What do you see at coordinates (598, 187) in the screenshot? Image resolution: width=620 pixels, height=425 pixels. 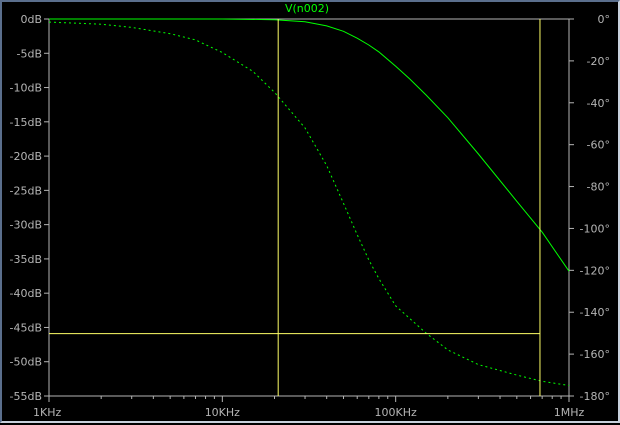 I see `right-tick-label: -80°` at bounding box center [598, 187].